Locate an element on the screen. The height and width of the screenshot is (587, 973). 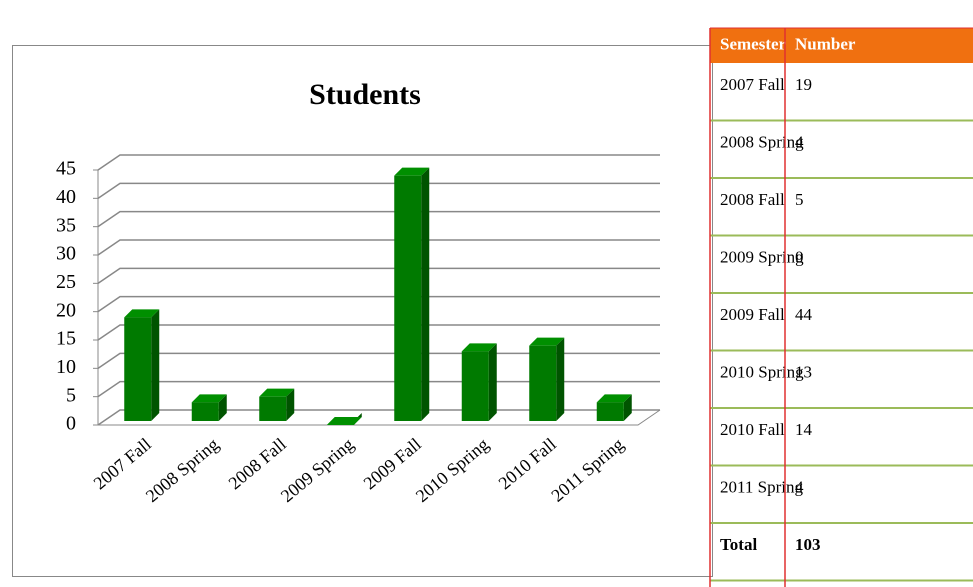
table-cell: 2009 Spring is located at coordinates (762, 256).